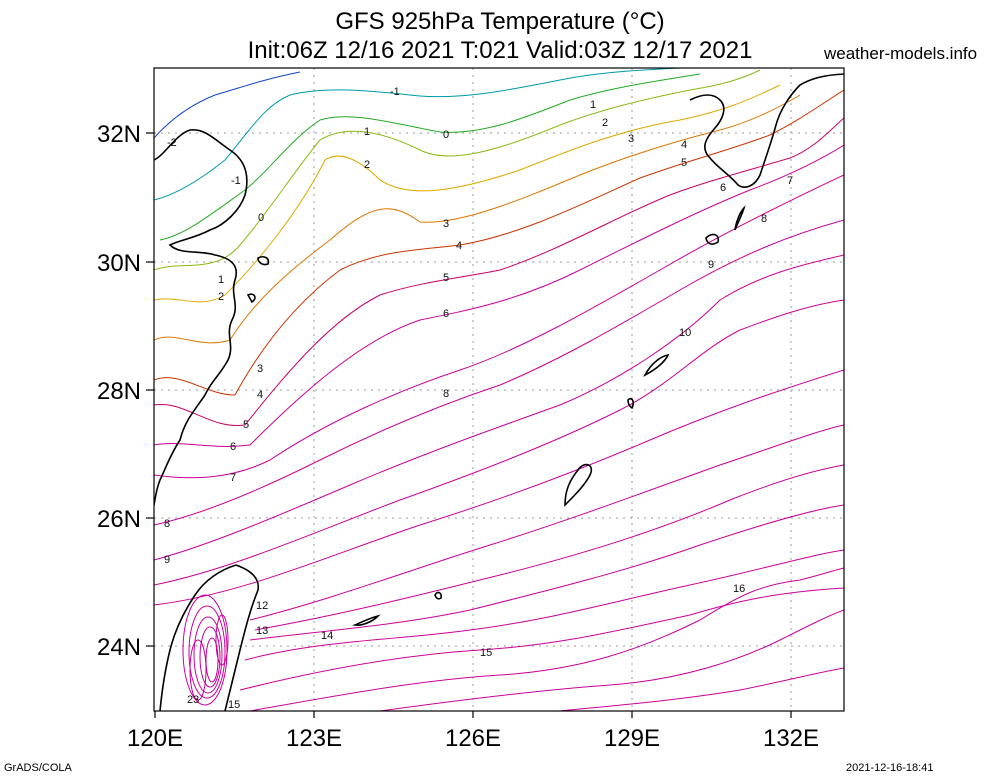 The width and height of the screenshot is (1000, 779). Describe the element at coordinates (500, 21) in the screenshot. I see `map-title: GFS 925hPa Temperature (°C)` at that location.